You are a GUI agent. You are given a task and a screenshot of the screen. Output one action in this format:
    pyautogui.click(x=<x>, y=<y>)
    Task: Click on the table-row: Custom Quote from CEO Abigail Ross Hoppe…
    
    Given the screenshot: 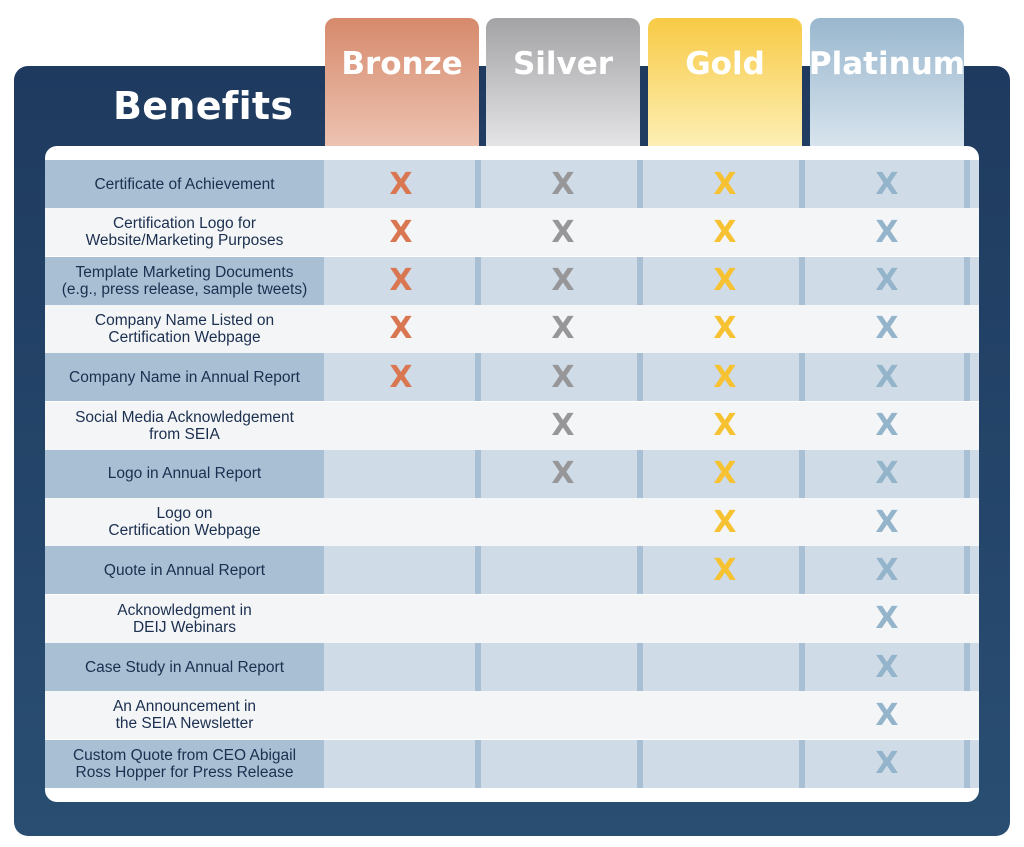 What is the action you would take?
    pyautogui.click(x=512, y=763)
    